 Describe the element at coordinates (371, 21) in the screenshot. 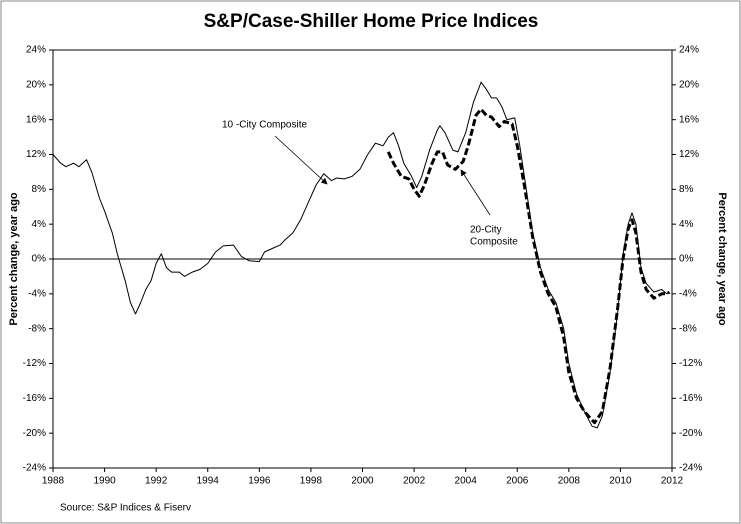

I see `chart-title: S&P/Case-Shiller Home Price Indices` at that location.